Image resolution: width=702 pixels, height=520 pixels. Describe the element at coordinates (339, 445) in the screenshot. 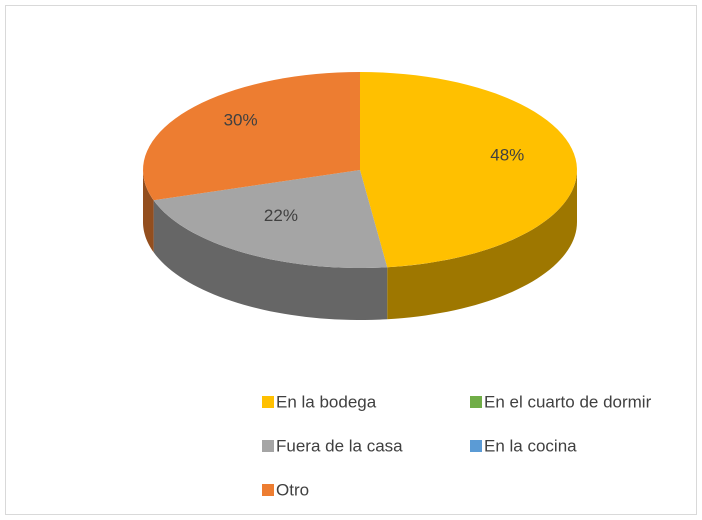

I see `legend-label: Fuera de la casa` at that location.